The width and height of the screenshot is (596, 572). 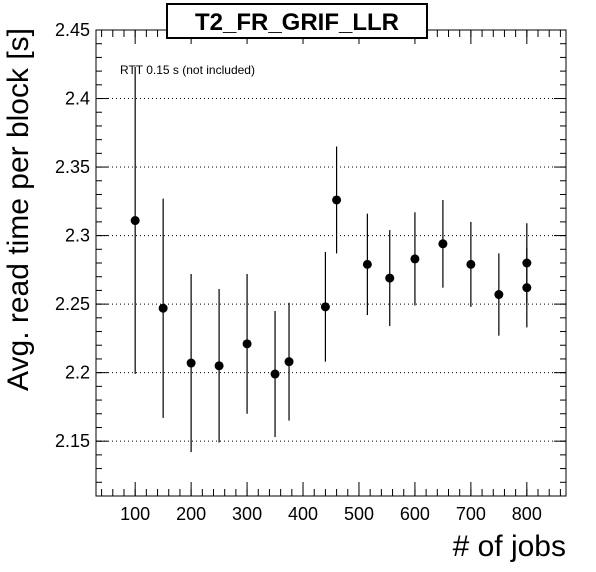 I want to click on x-tick-label: 600, so click(x=415, y=514).